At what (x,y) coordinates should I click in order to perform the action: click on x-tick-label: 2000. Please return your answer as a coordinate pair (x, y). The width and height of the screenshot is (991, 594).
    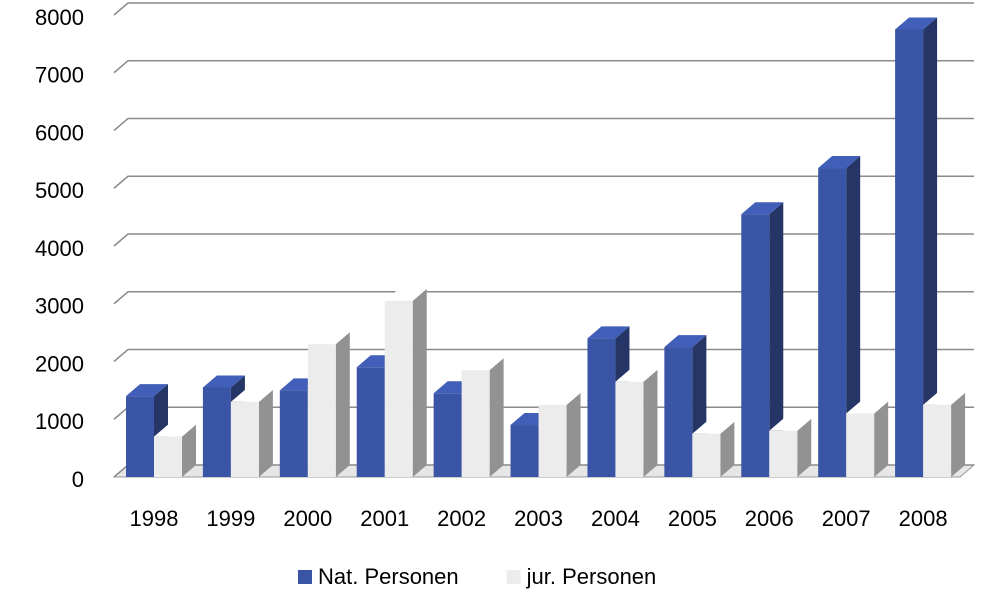
    Looking at the image, I should click on (307, 518).